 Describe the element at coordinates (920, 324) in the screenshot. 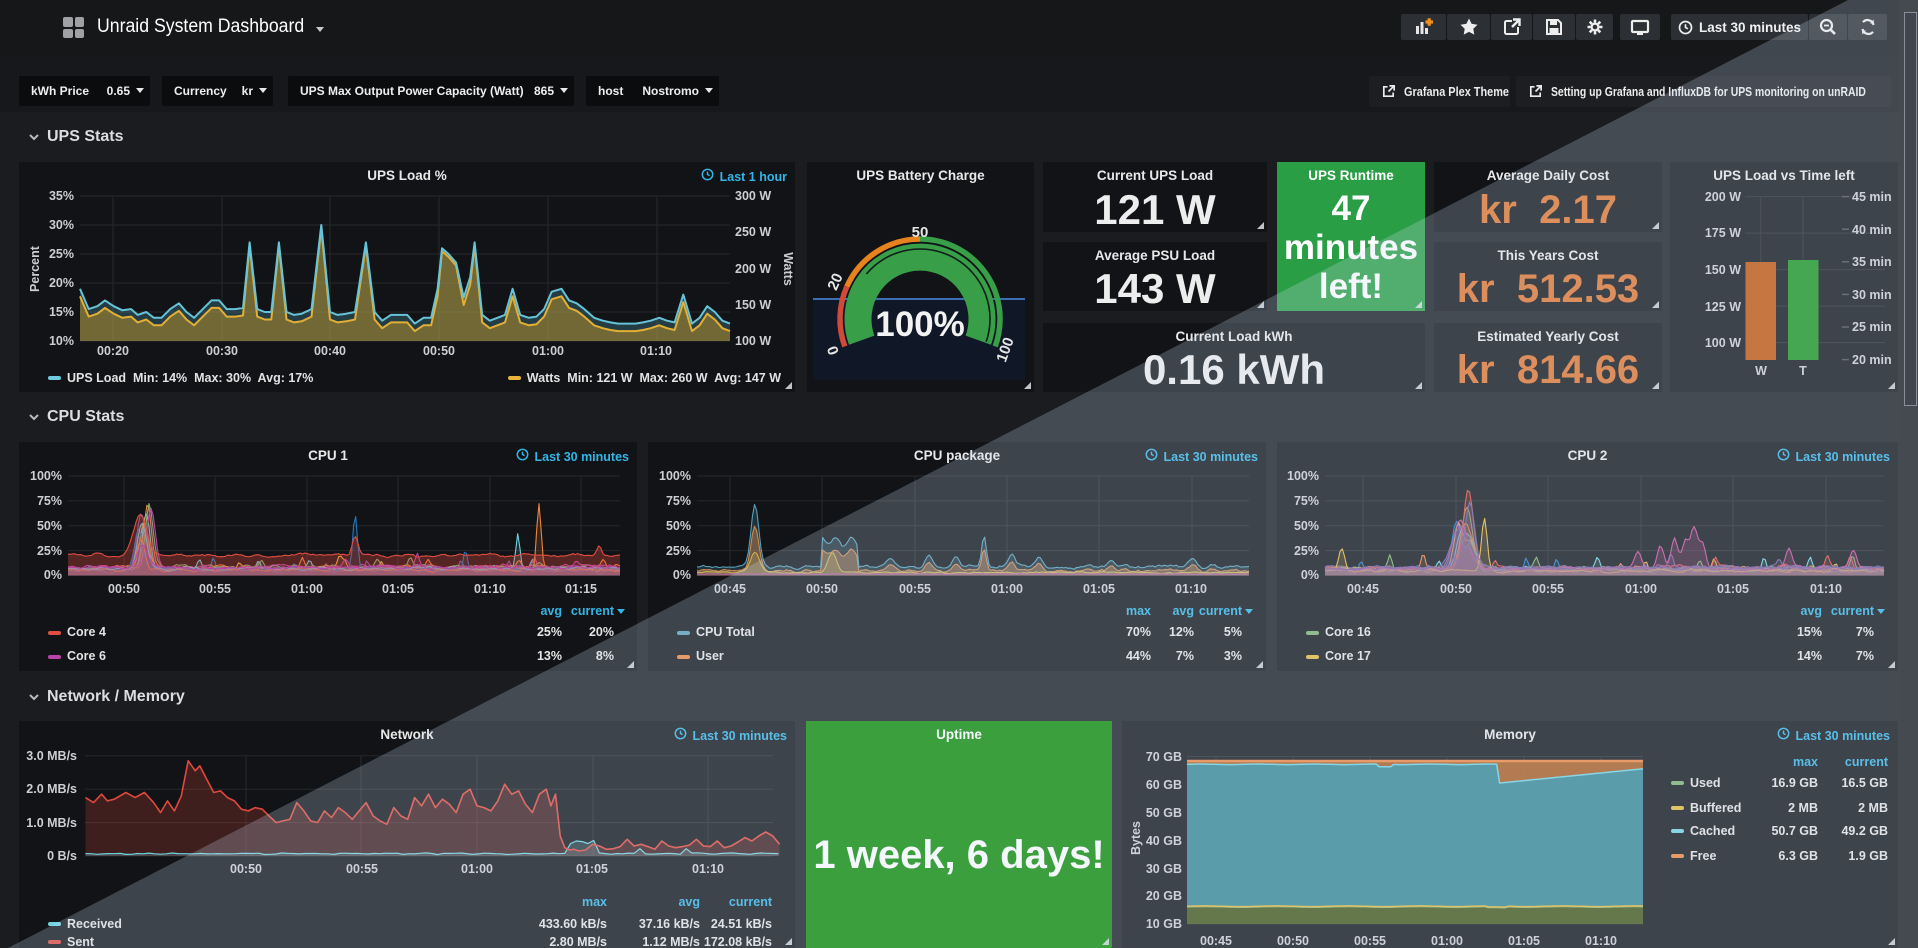

I see `svg-text: 100%` at that location.